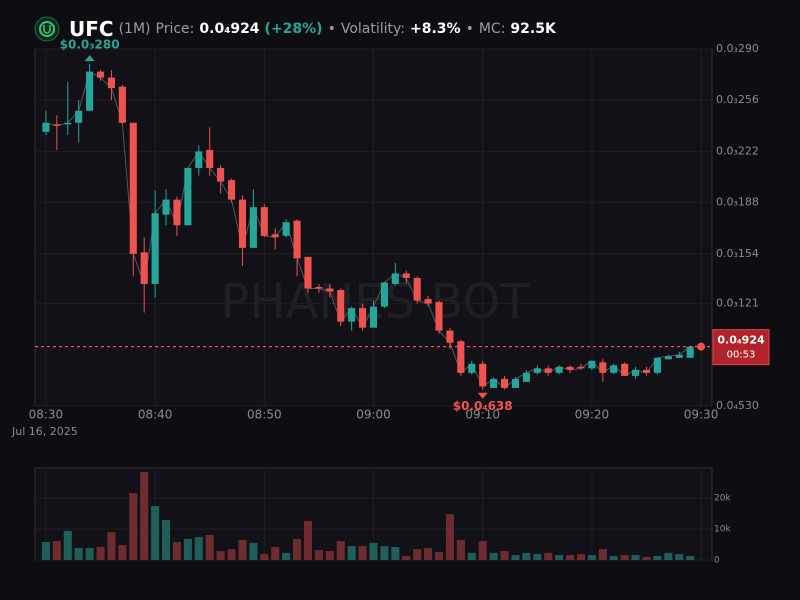 Image resolution: width=800 pixels, height=600 pixels. What do you see at coordinates (737, 405) in the screenshot?
I see `y-tick-label: 0.0₄530` at bounding box center [737, 405].